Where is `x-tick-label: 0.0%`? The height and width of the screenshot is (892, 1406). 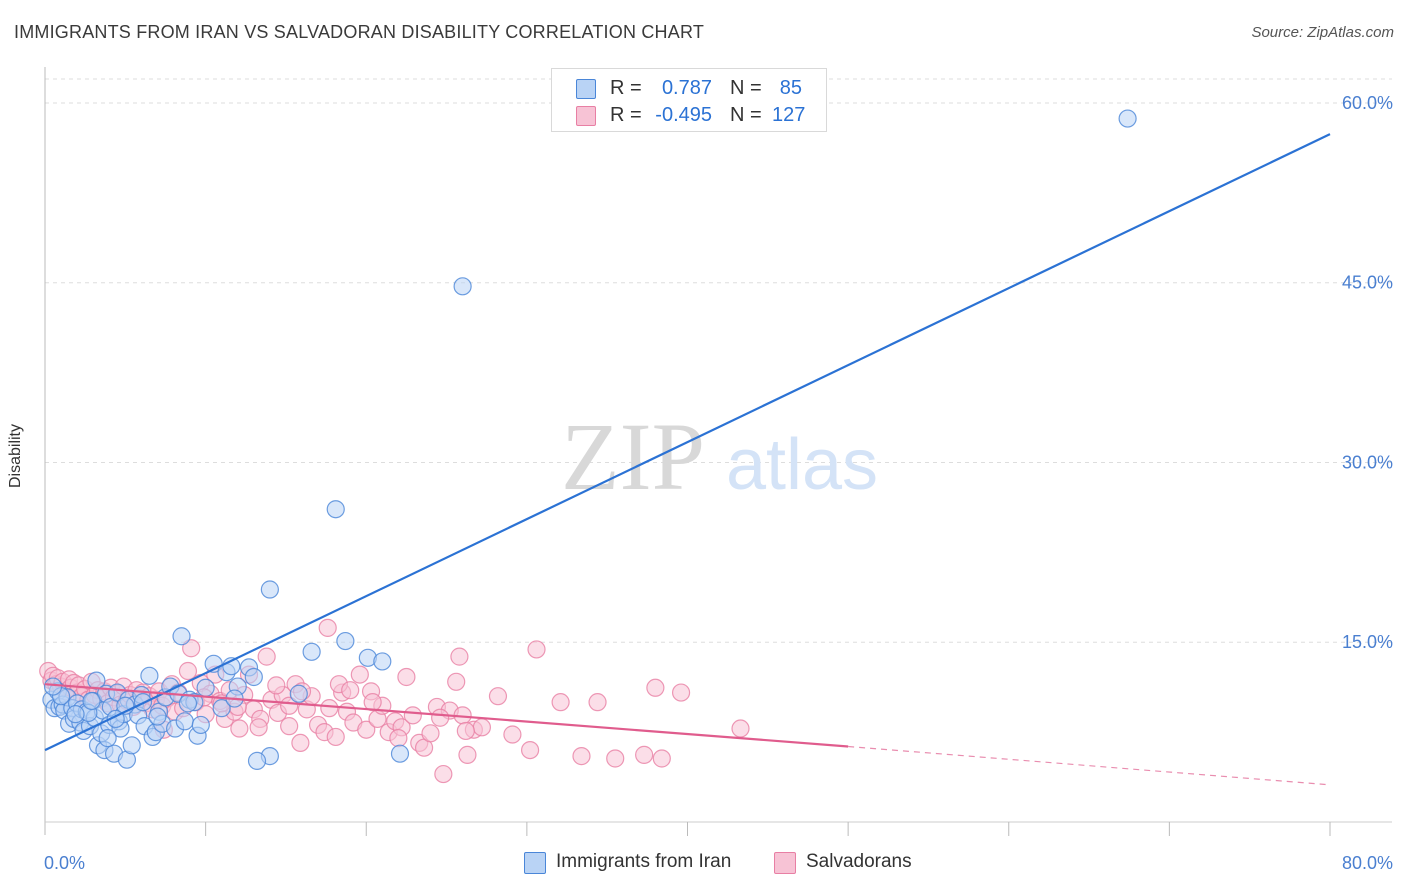 x-tick-label: 0.0% is located at coordinates (64, 863).